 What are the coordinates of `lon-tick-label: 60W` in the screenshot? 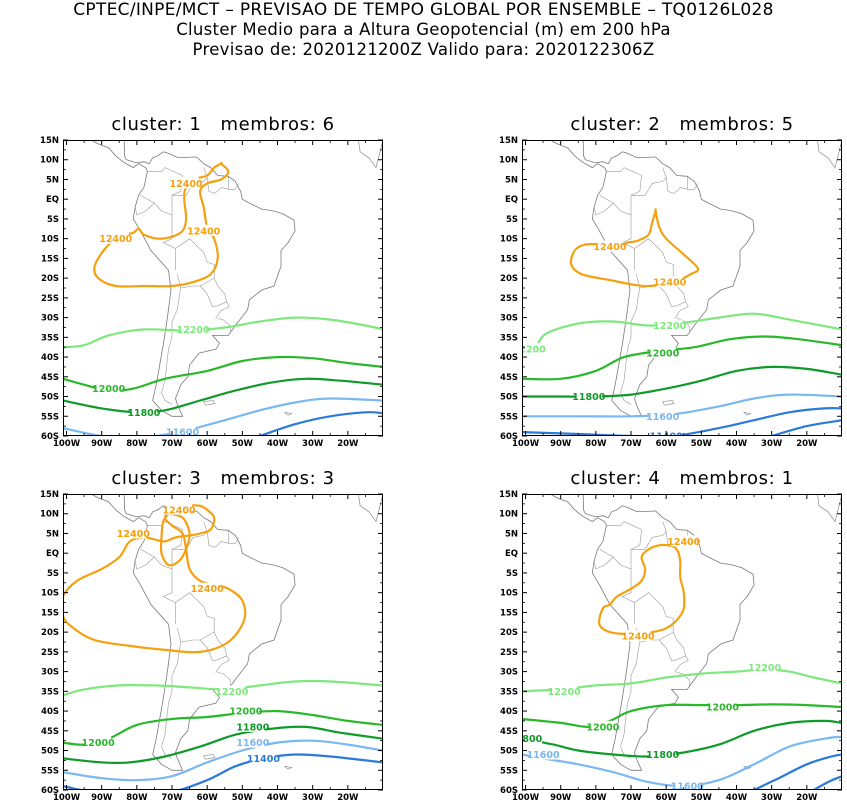 It's located at (667, 444).